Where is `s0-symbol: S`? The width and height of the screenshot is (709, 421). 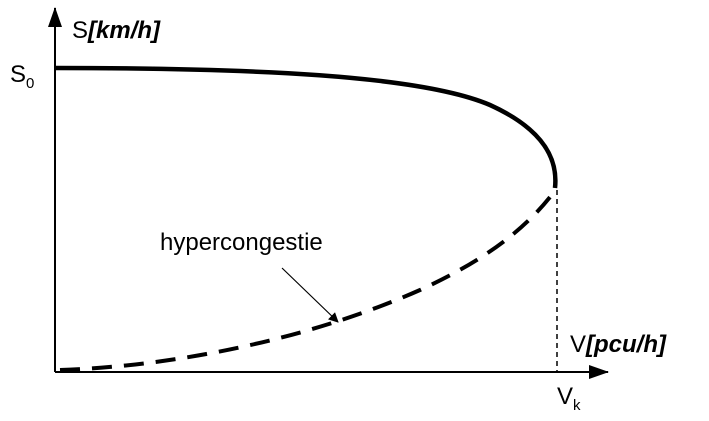 s0-symbol: S is located at coordinates (18, 74).